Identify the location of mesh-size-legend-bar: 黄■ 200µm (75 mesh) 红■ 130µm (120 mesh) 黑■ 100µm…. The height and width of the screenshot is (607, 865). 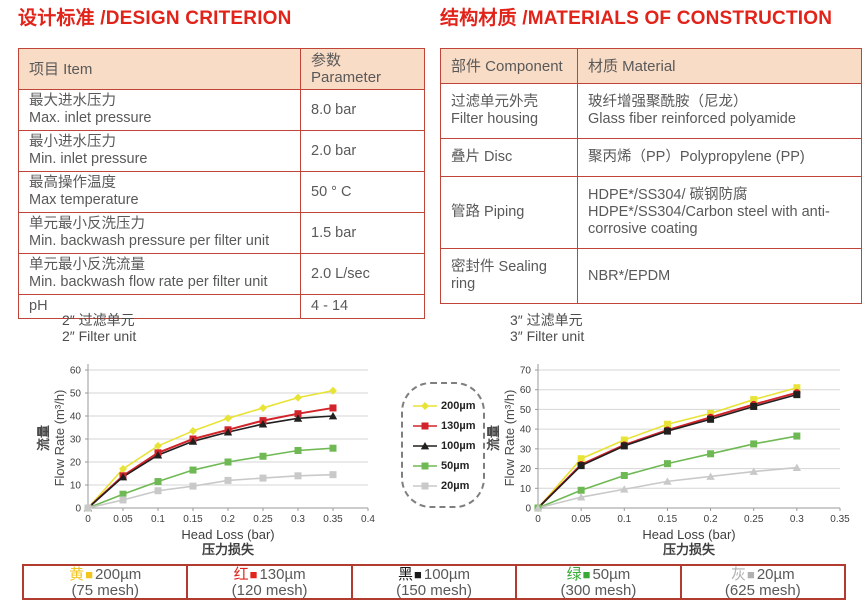
(434, 582).